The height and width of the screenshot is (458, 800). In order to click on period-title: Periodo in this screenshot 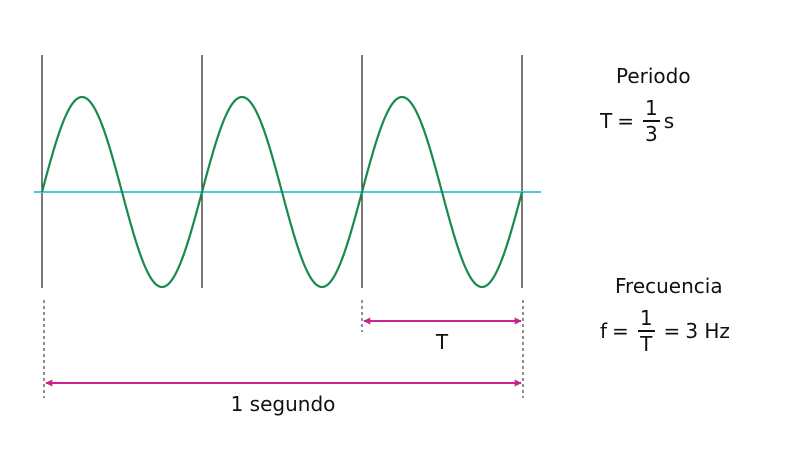, I will do `click(653, 76)`.